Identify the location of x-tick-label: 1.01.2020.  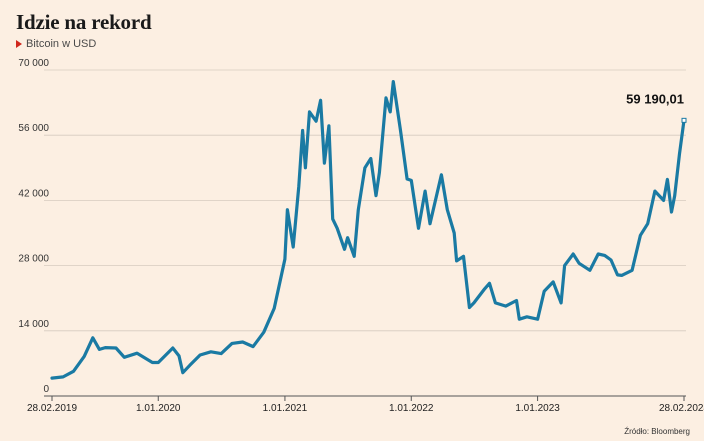
(158, 408).